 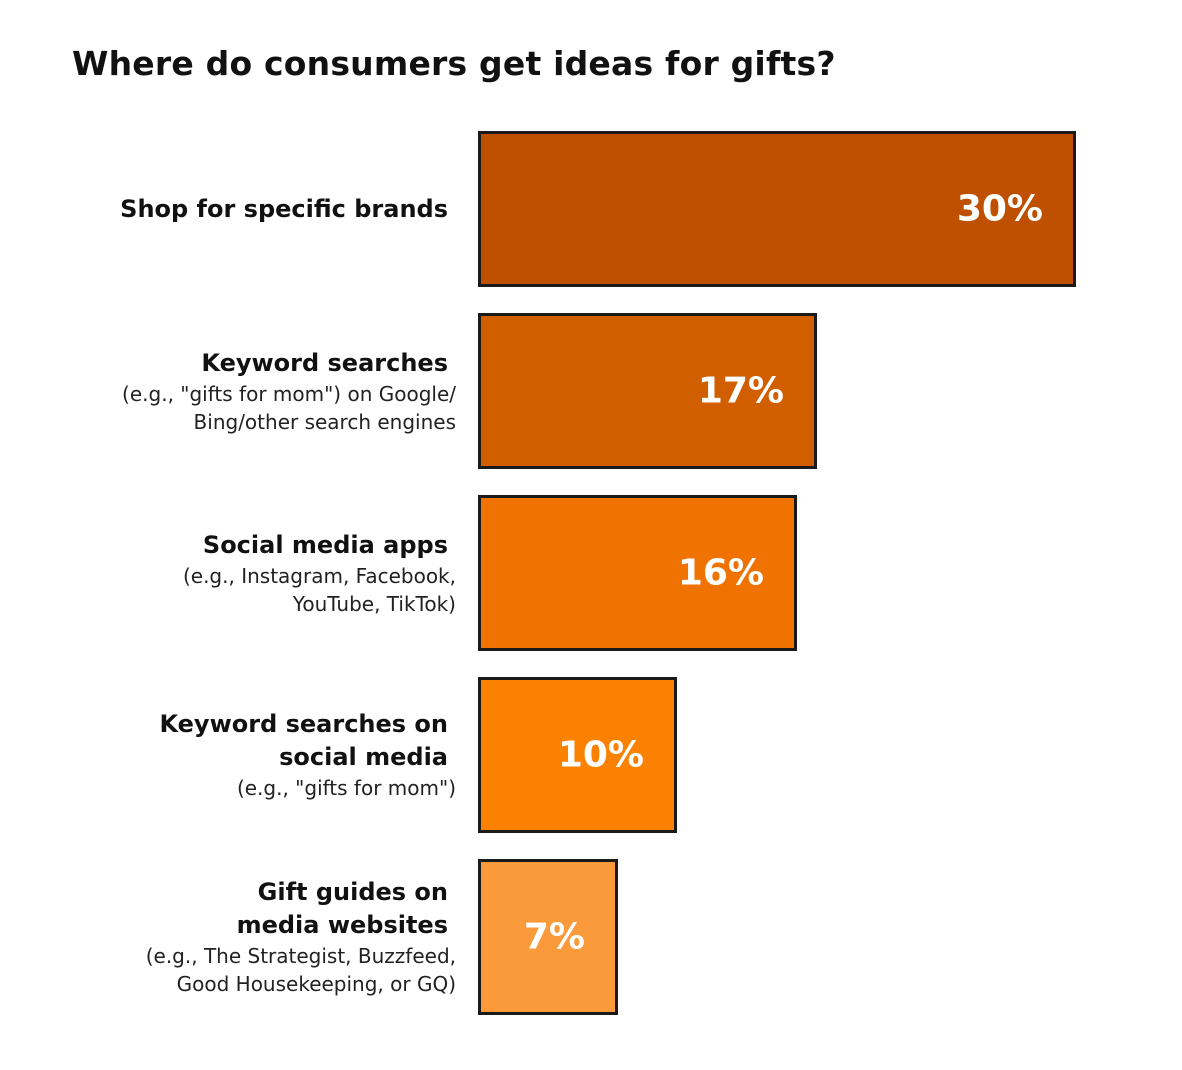 What do you see at coordinates (303, 740) in the screenshot?
I see `category-label-main: Keyword searches on social media` at bounding box center [303, 740].